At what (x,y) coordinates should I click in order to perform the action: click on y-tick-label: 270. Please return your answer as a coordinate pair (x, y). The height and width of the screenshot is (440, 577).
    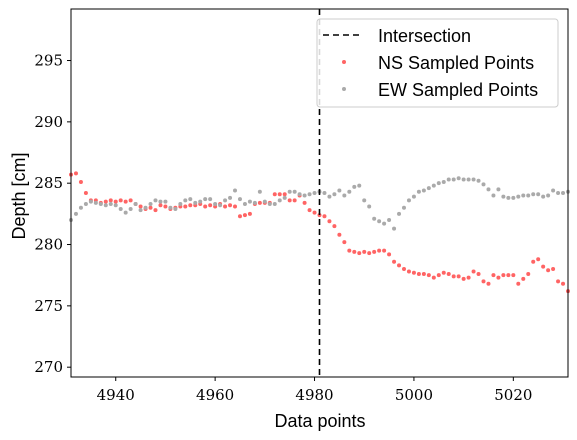
    Looking at the image, I should click on (48, 367).